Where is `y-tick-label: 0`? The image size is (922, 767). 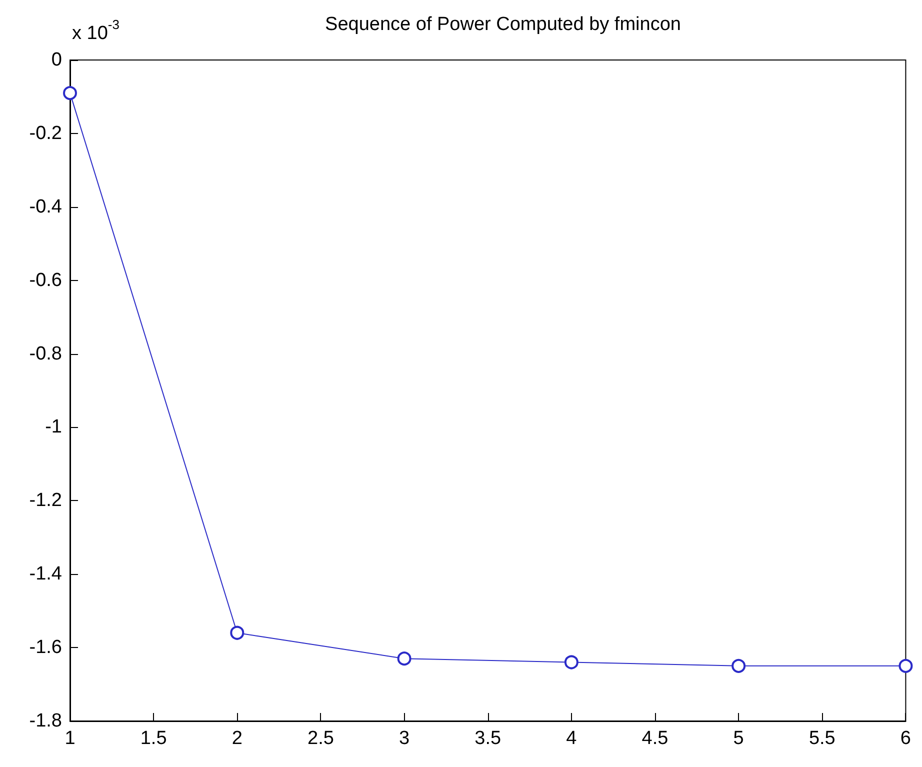 y-tick-label: 0 is located at coordinates (56, 60).